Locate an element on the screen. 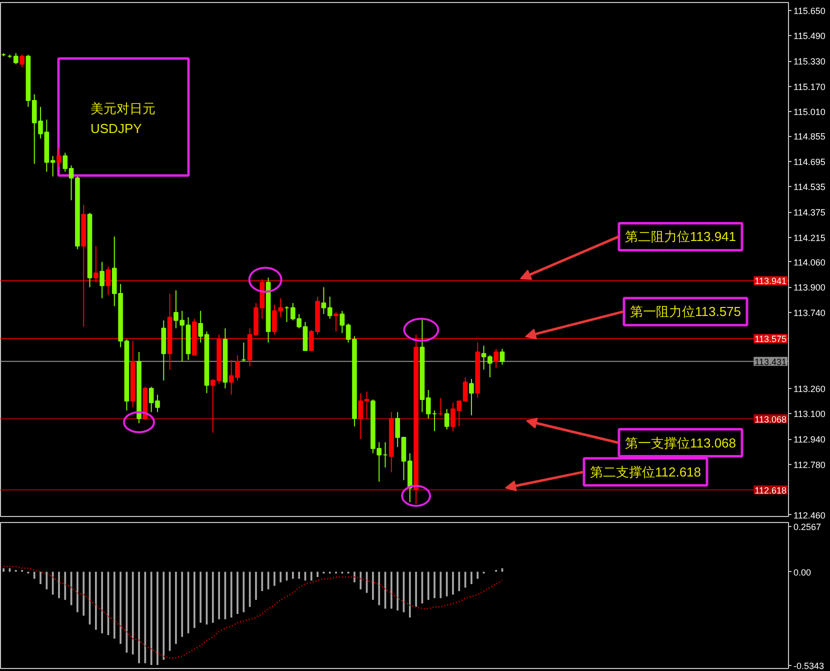 The height and width of the screenshot is (671, 830). y-tick-label: -0.5343 is located at coordinates (809, 666).